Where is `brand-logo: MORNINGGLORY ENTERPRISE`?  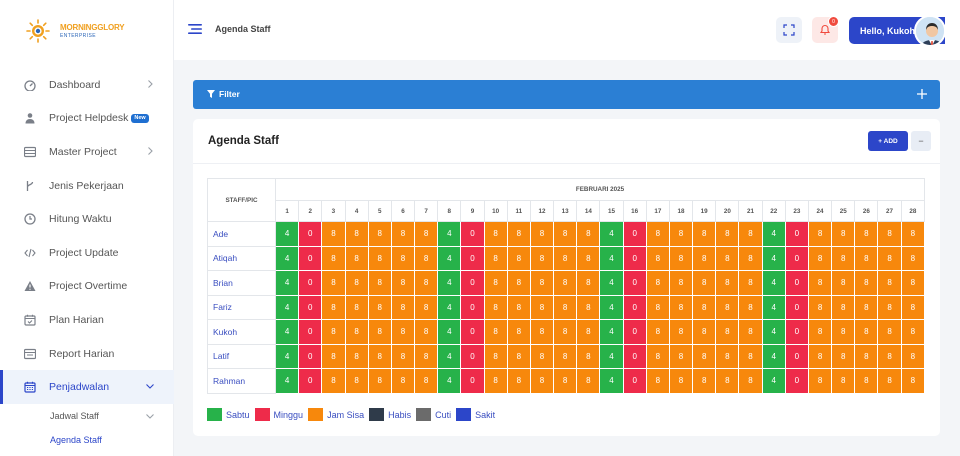 brand-logo: MORNINGGLORY ENTERPRISE is located at coordinates (86, 31).